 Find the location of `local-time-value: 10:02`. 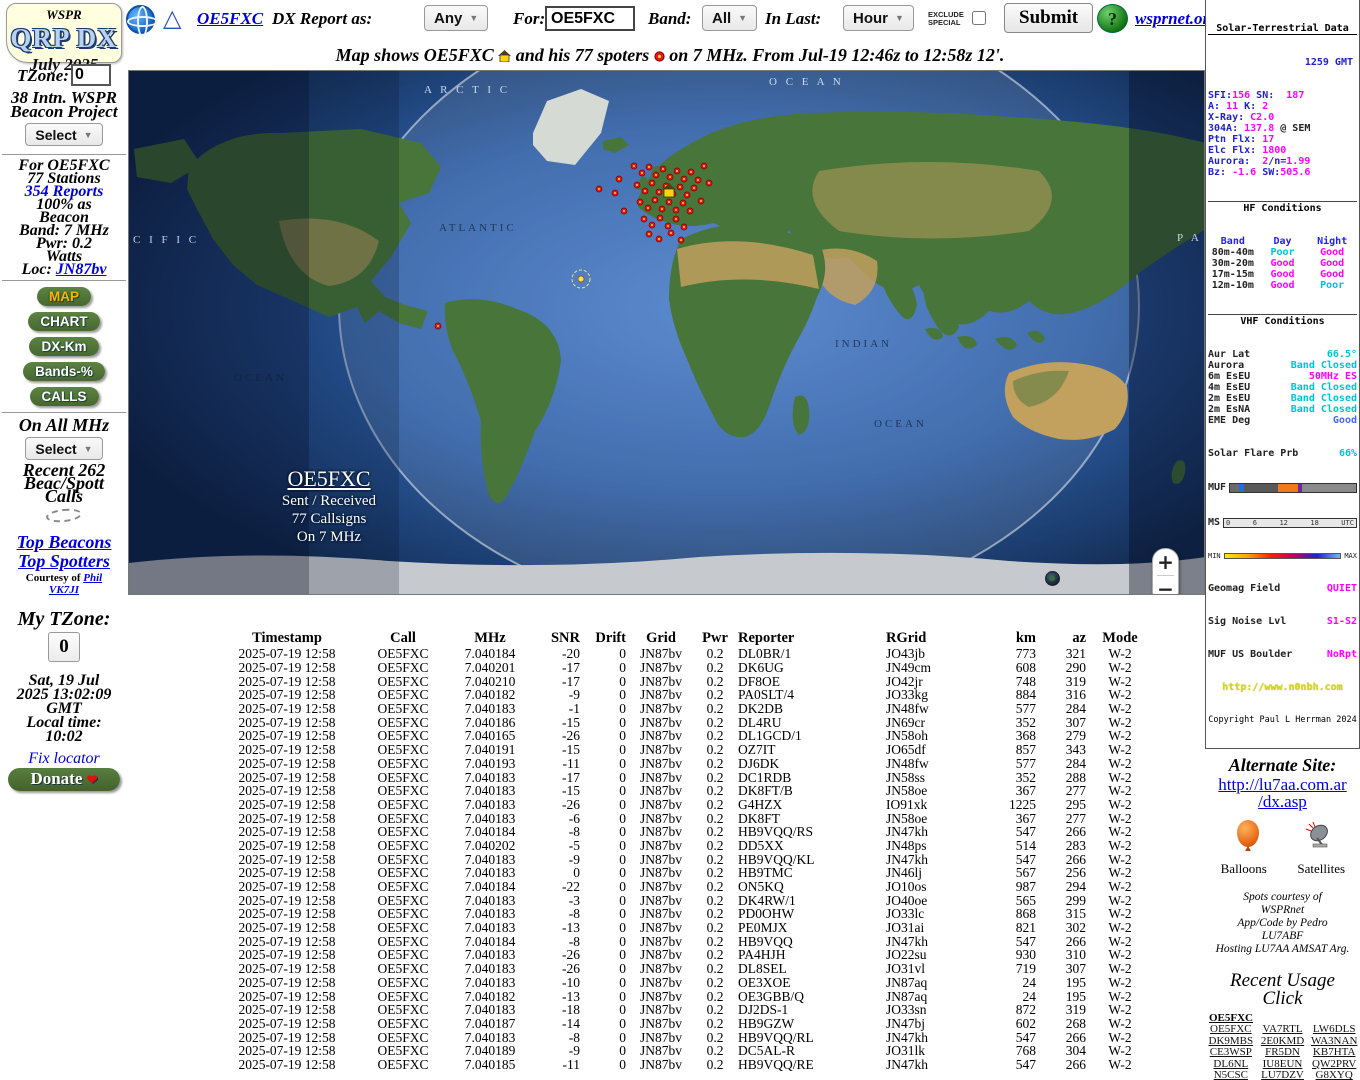

local-time-value: 10:02 is located at coordinates (64, 736).